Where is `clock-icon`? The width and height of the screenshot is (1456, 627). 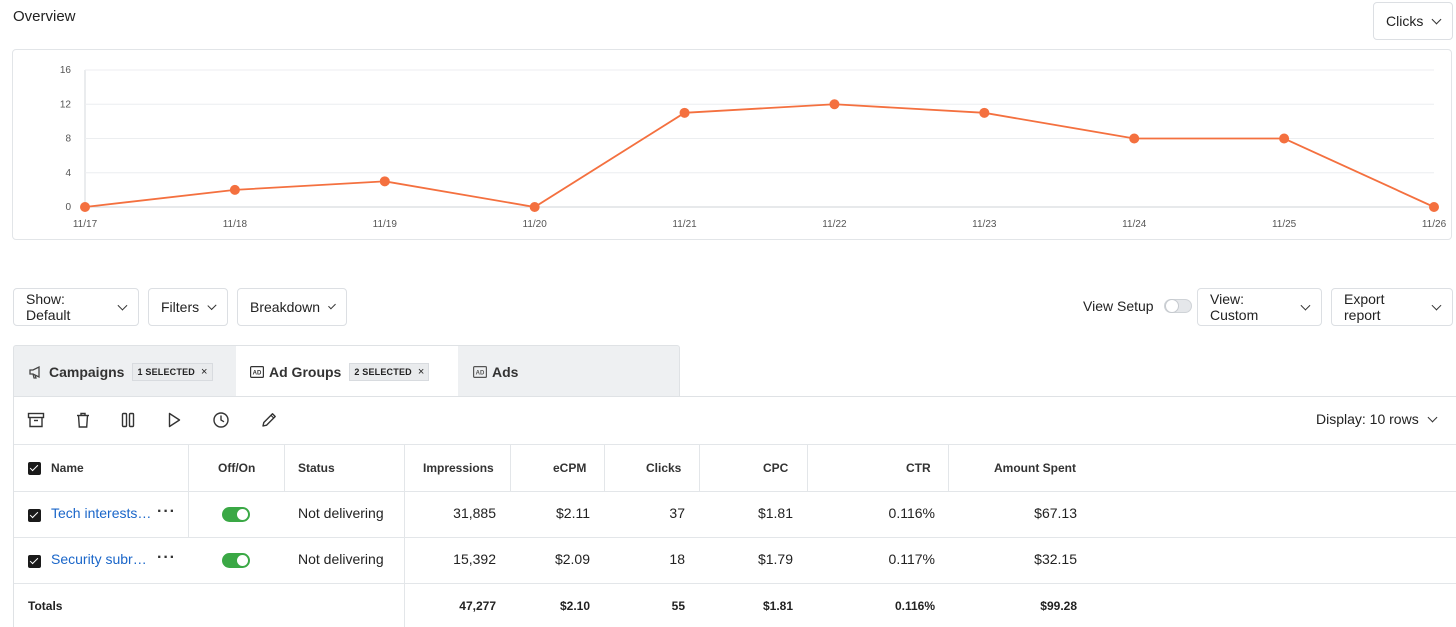
clock-icon is located at coordinates (221, 420).